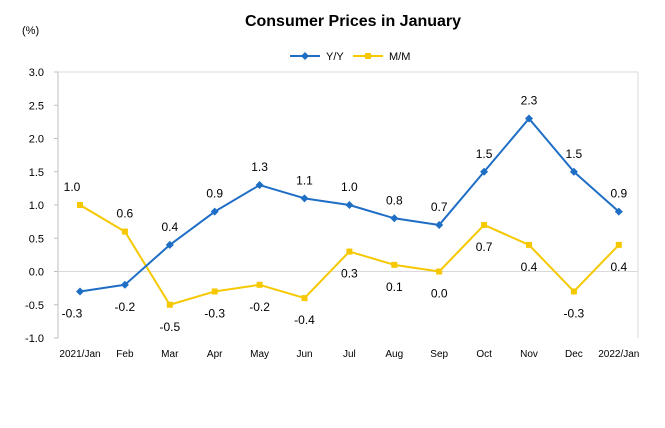 The image size is (665, 428). Describe the element at coordinates (439, 294) in the screenshot. I see `data-label-mm: 0.0` at that location.